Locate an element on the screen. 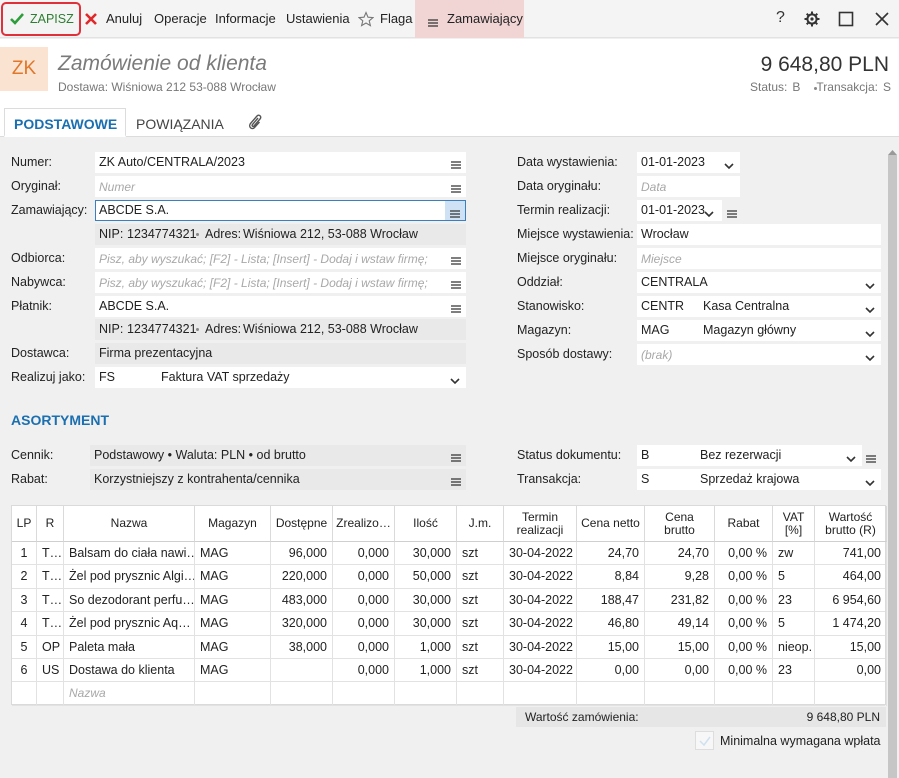 Image resolution: width=899 pixels, height=778 pixels. field-code: CENTR is located at coordinates (662, 306).